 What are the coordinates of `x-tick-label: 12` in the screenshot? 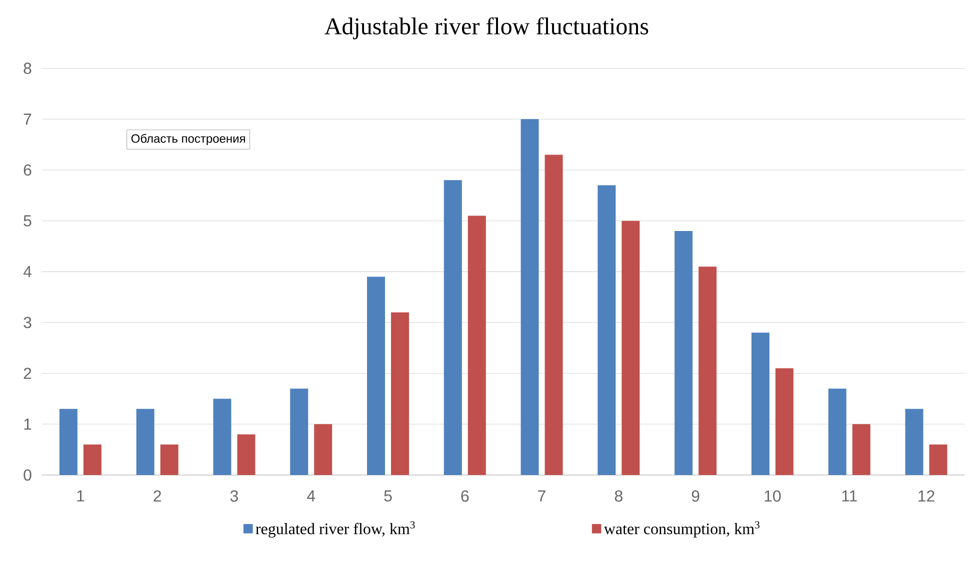 It's located at (926, 496).